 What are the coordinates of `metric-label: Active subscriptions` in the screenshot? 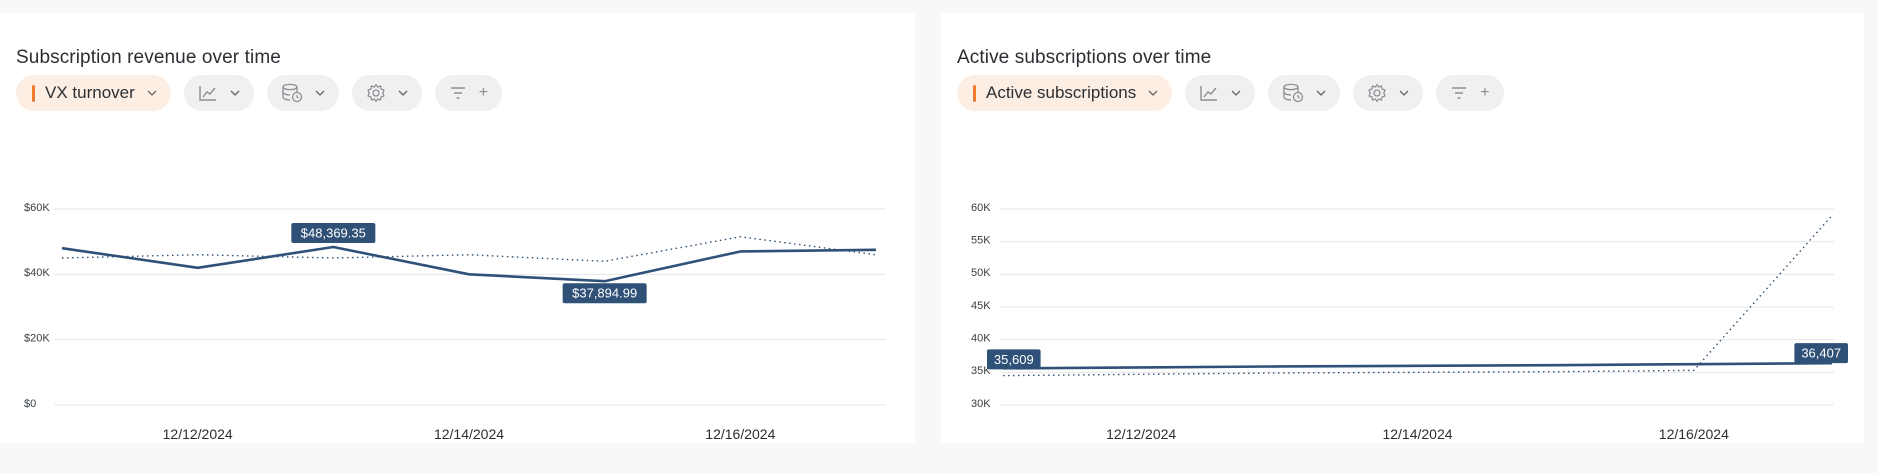 It's located at (1061, 92).